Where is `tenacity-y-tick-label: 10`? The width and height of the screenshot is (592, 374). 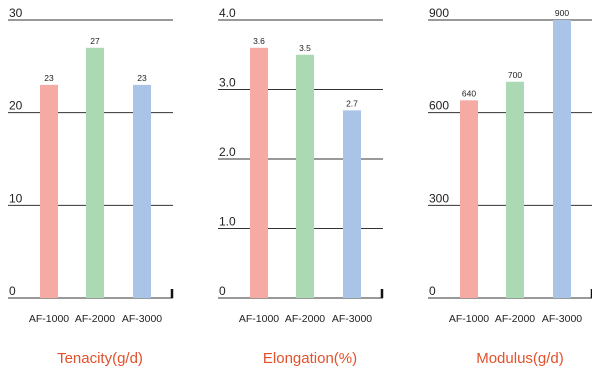 tenacity-y-tick-label: 10 is located at coordinates (16, 198).